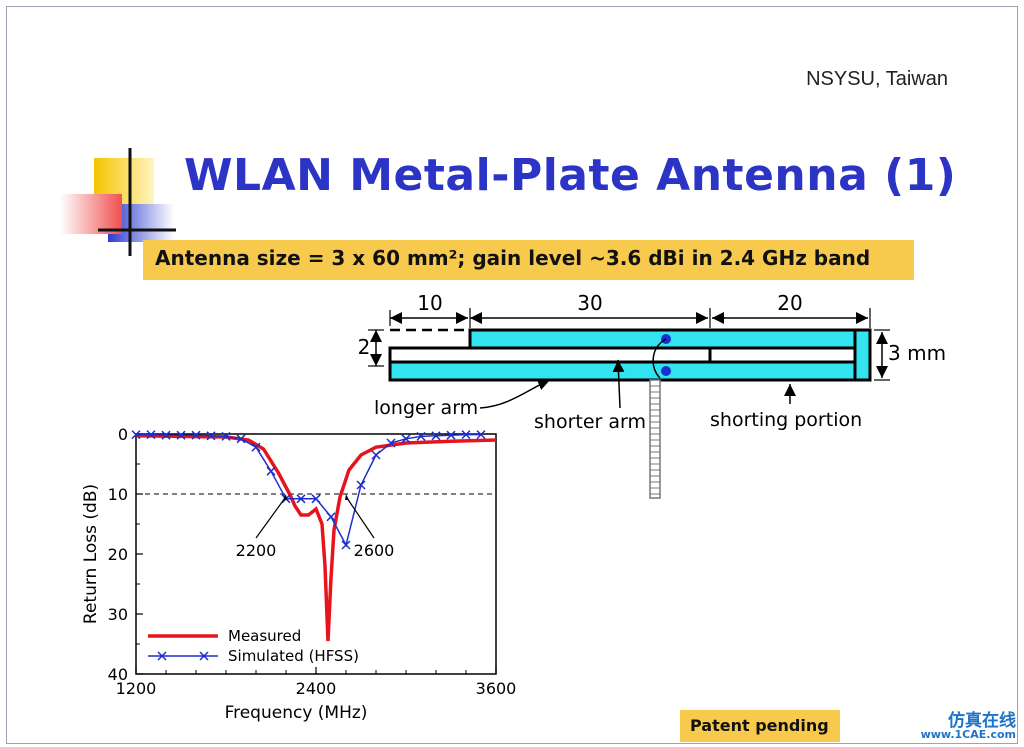 The width and height of the screenshot is (1024, 747). What do you see at coordinates (982, 721) in the screenshot?
I see `watermark-text: 仿真在线` at bounding box center [982, 721].